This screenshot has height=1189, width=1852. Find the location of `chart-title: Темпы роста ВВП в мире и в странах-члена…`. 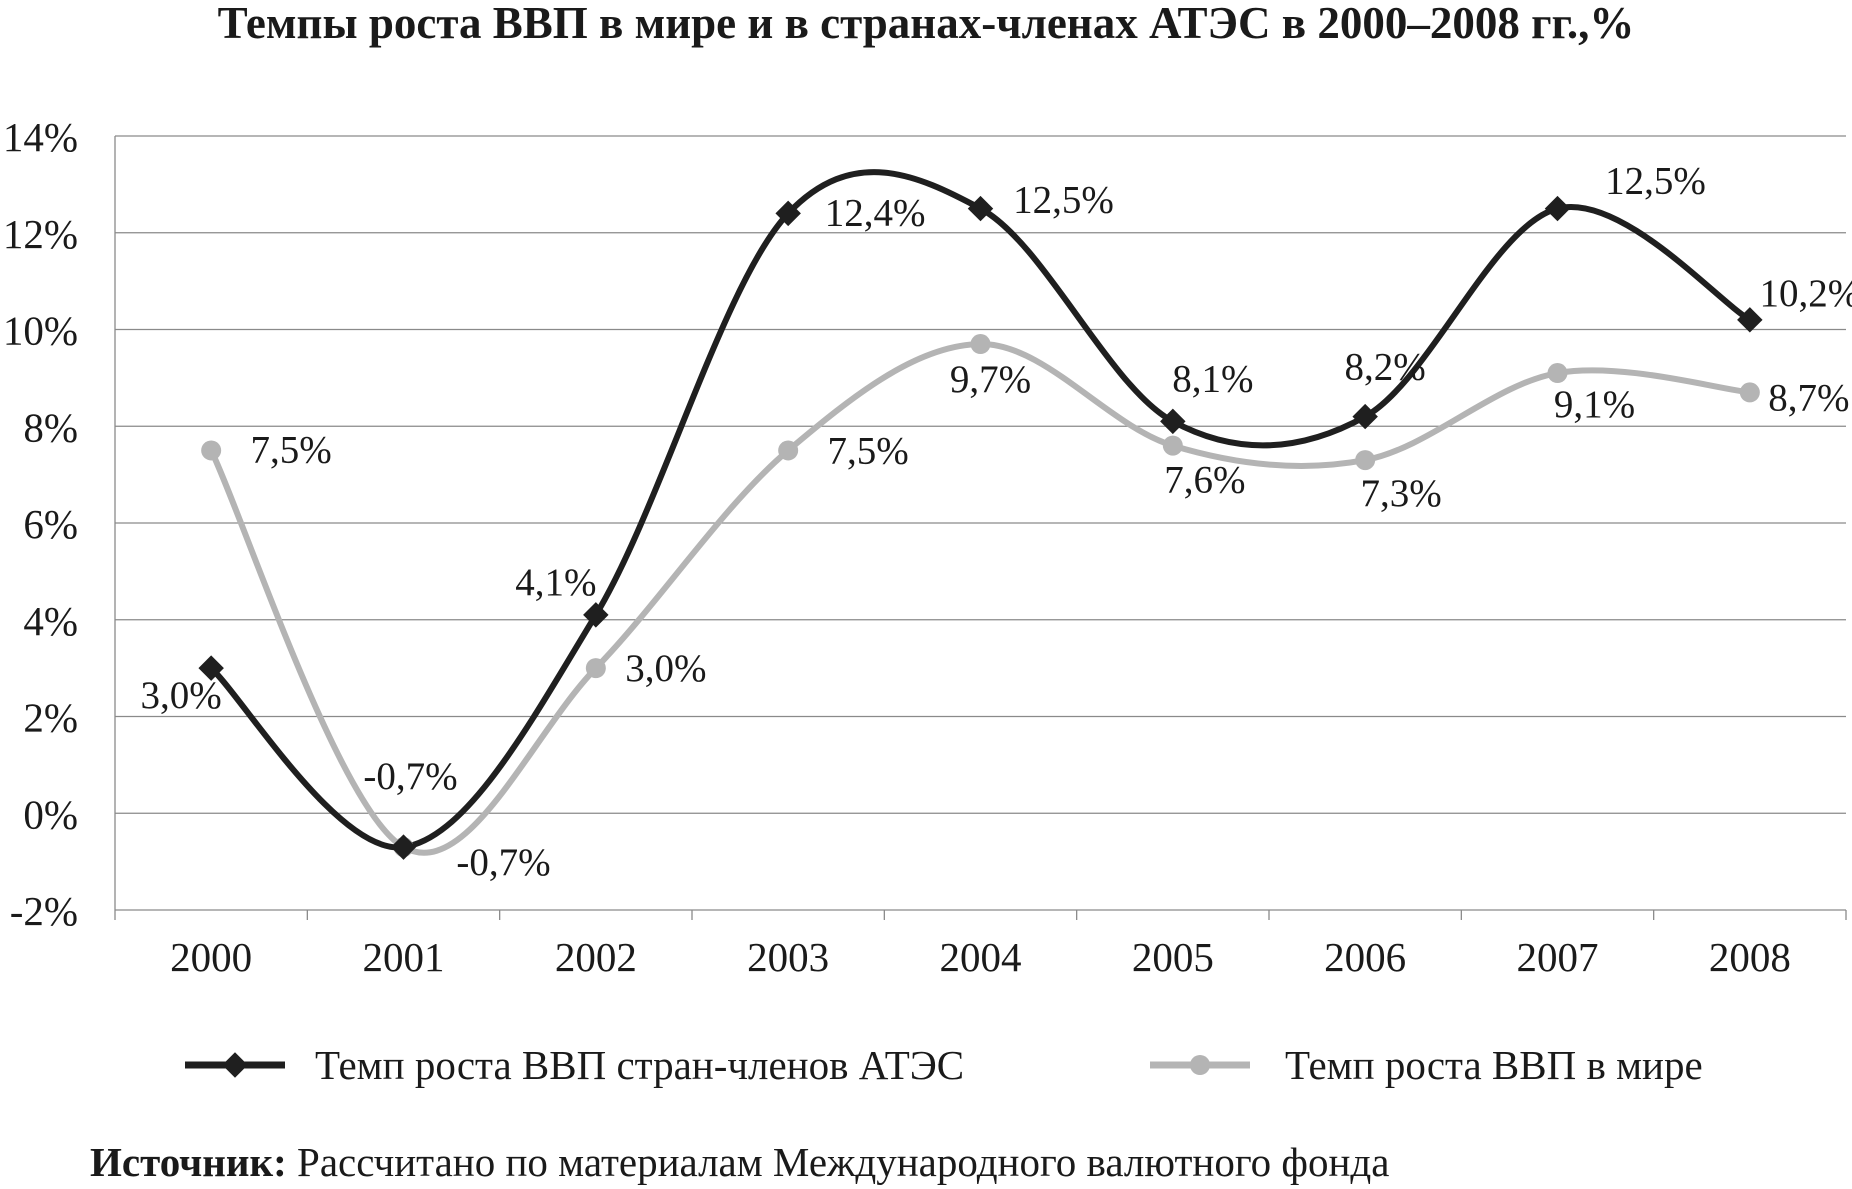

chart-title: Темпы роста ВВП в мире и в странах-члена… is located at coordinates (926, 24).